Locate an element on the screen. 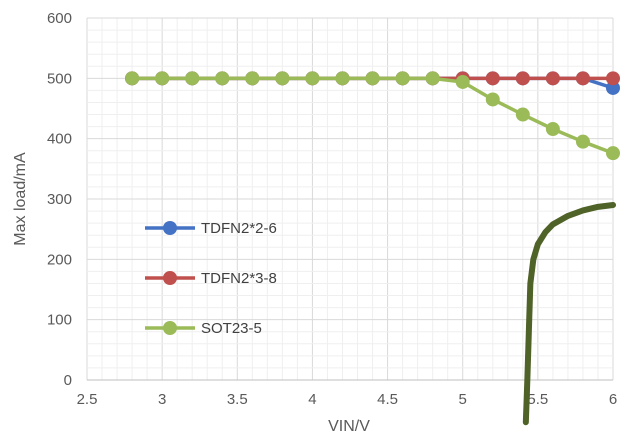 This screenshot has height=444, width=621. legend-label: SOT23-5 is located at coordinates (231, 328).